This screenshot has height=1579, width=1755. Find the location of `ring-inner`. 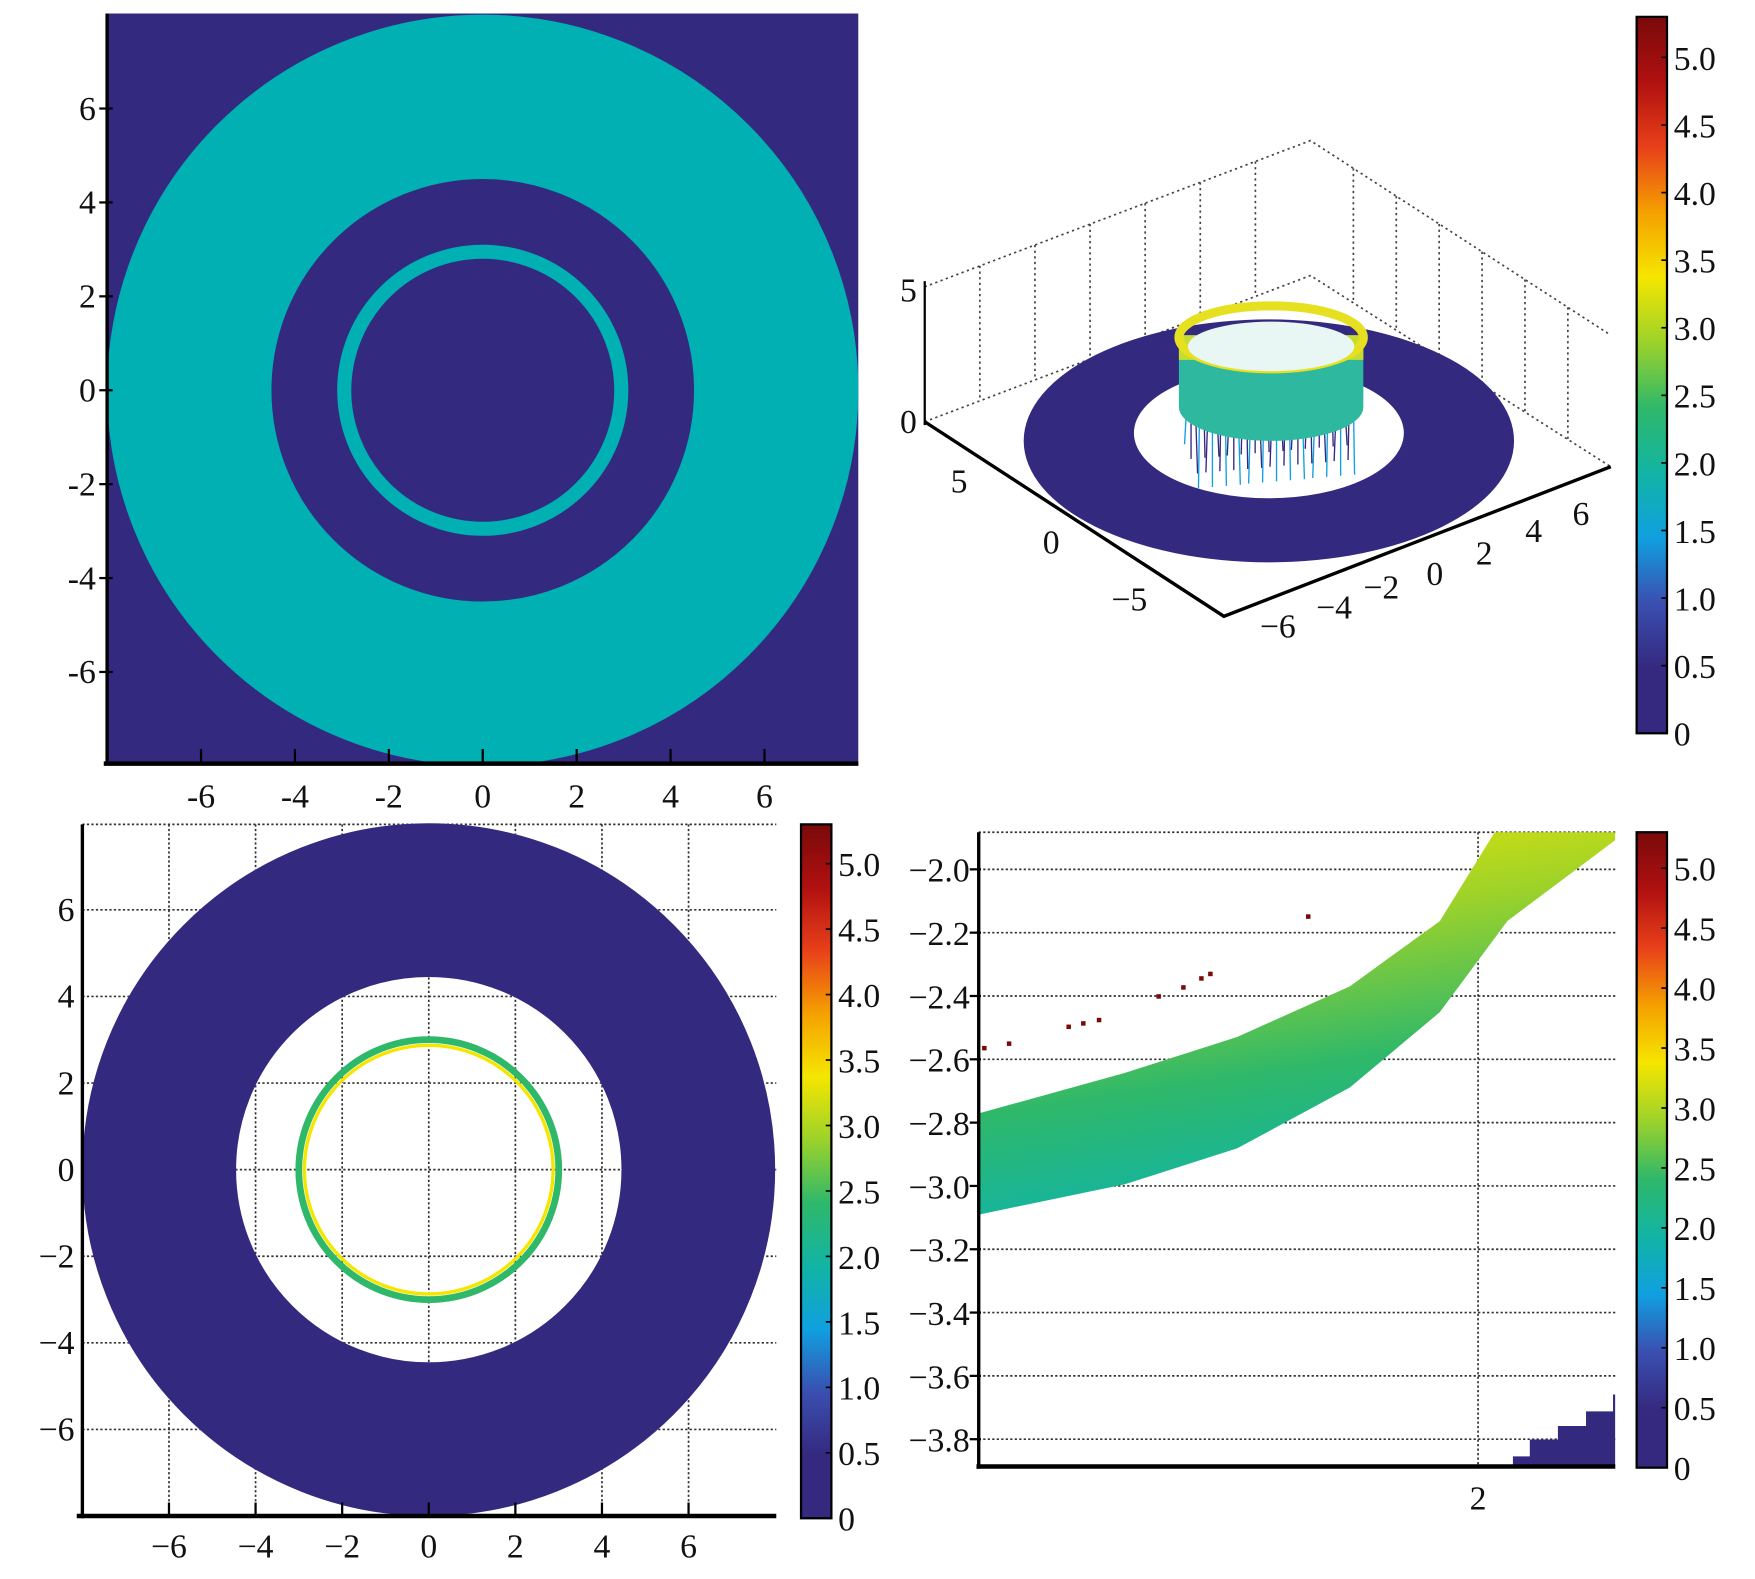

ring-inner is located at coordinates (428, 1169).